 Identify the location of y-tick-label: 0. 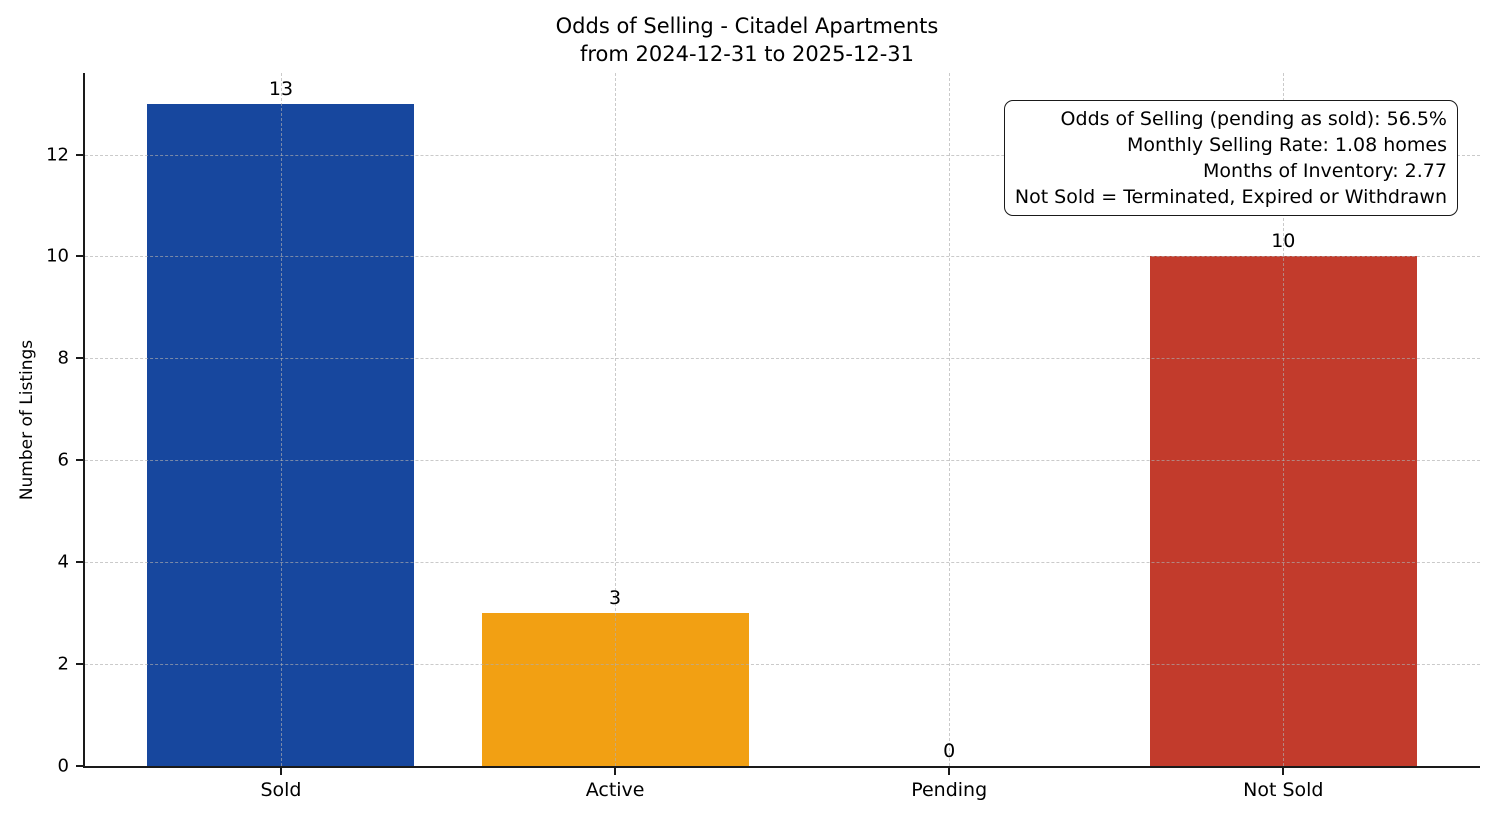
(63, 766).